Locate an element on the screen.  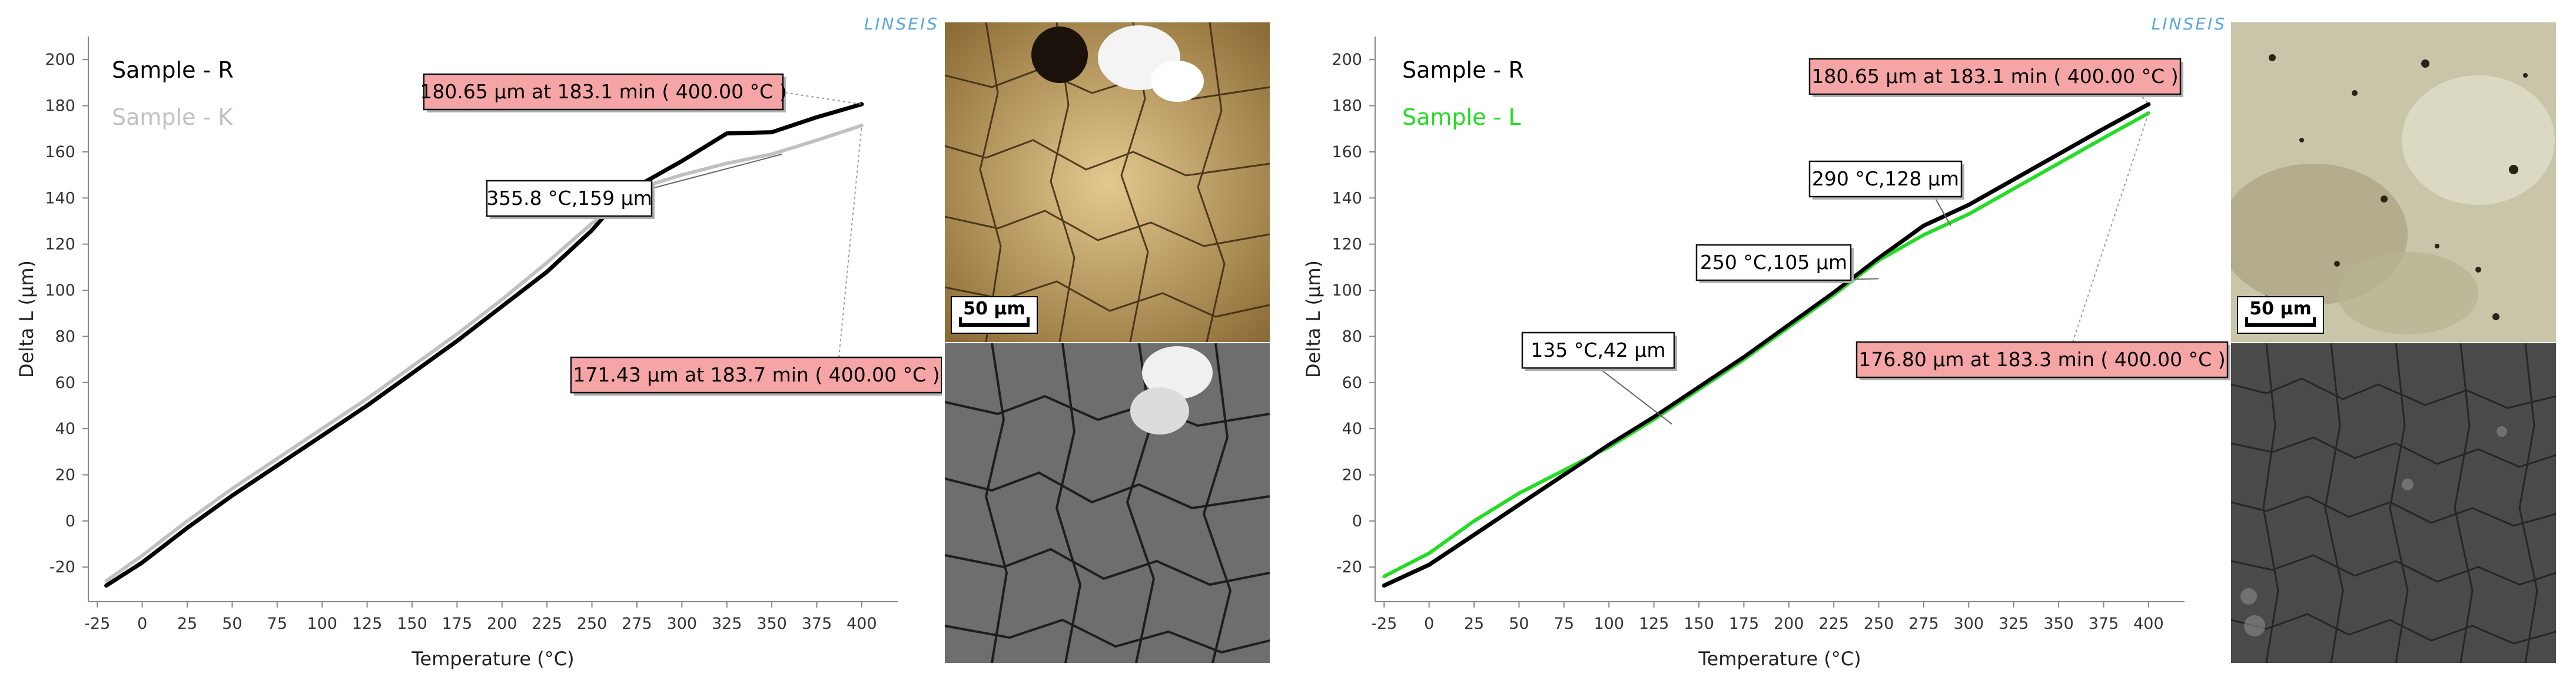
callout-2: 171.43 µm at 183.7 min ( 400.00 °C ) is located at coordinates (756, 260).